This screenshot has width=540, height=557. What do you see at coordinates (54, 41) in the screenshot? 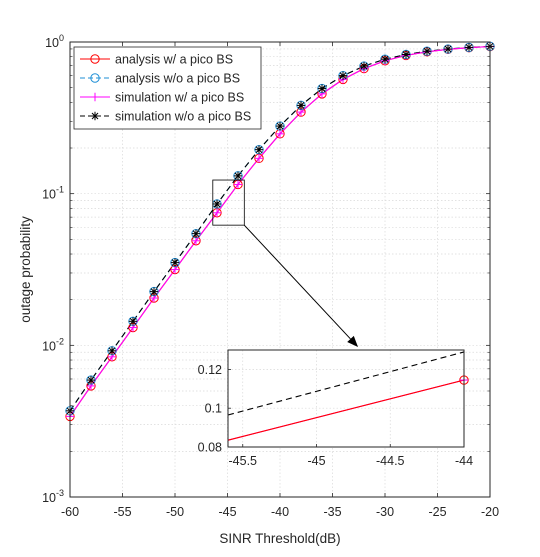
I see `y-tick-label: 10⁰` at bounding box center [54, 41].